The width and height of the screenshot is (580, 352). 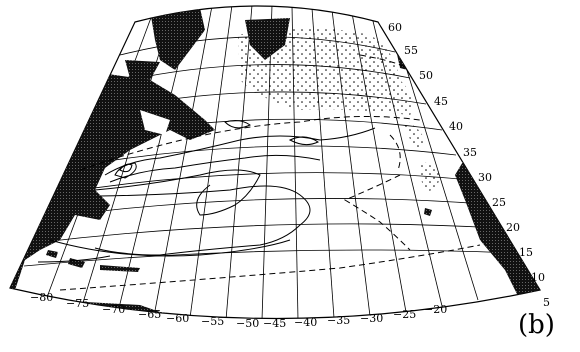 What do you see at coordinates (338, 320) in the screenshot?
I see `lon-label: −35` at bounding box center [338, 320].